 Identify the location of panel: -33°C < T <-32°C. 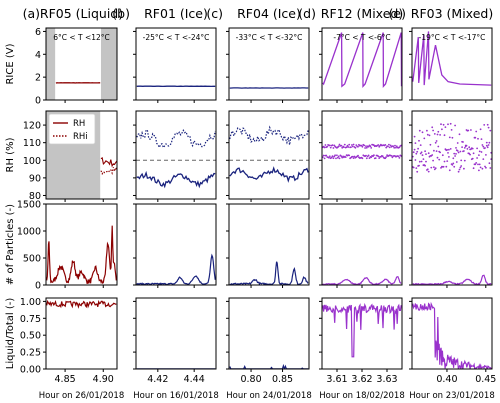
(268, 65).